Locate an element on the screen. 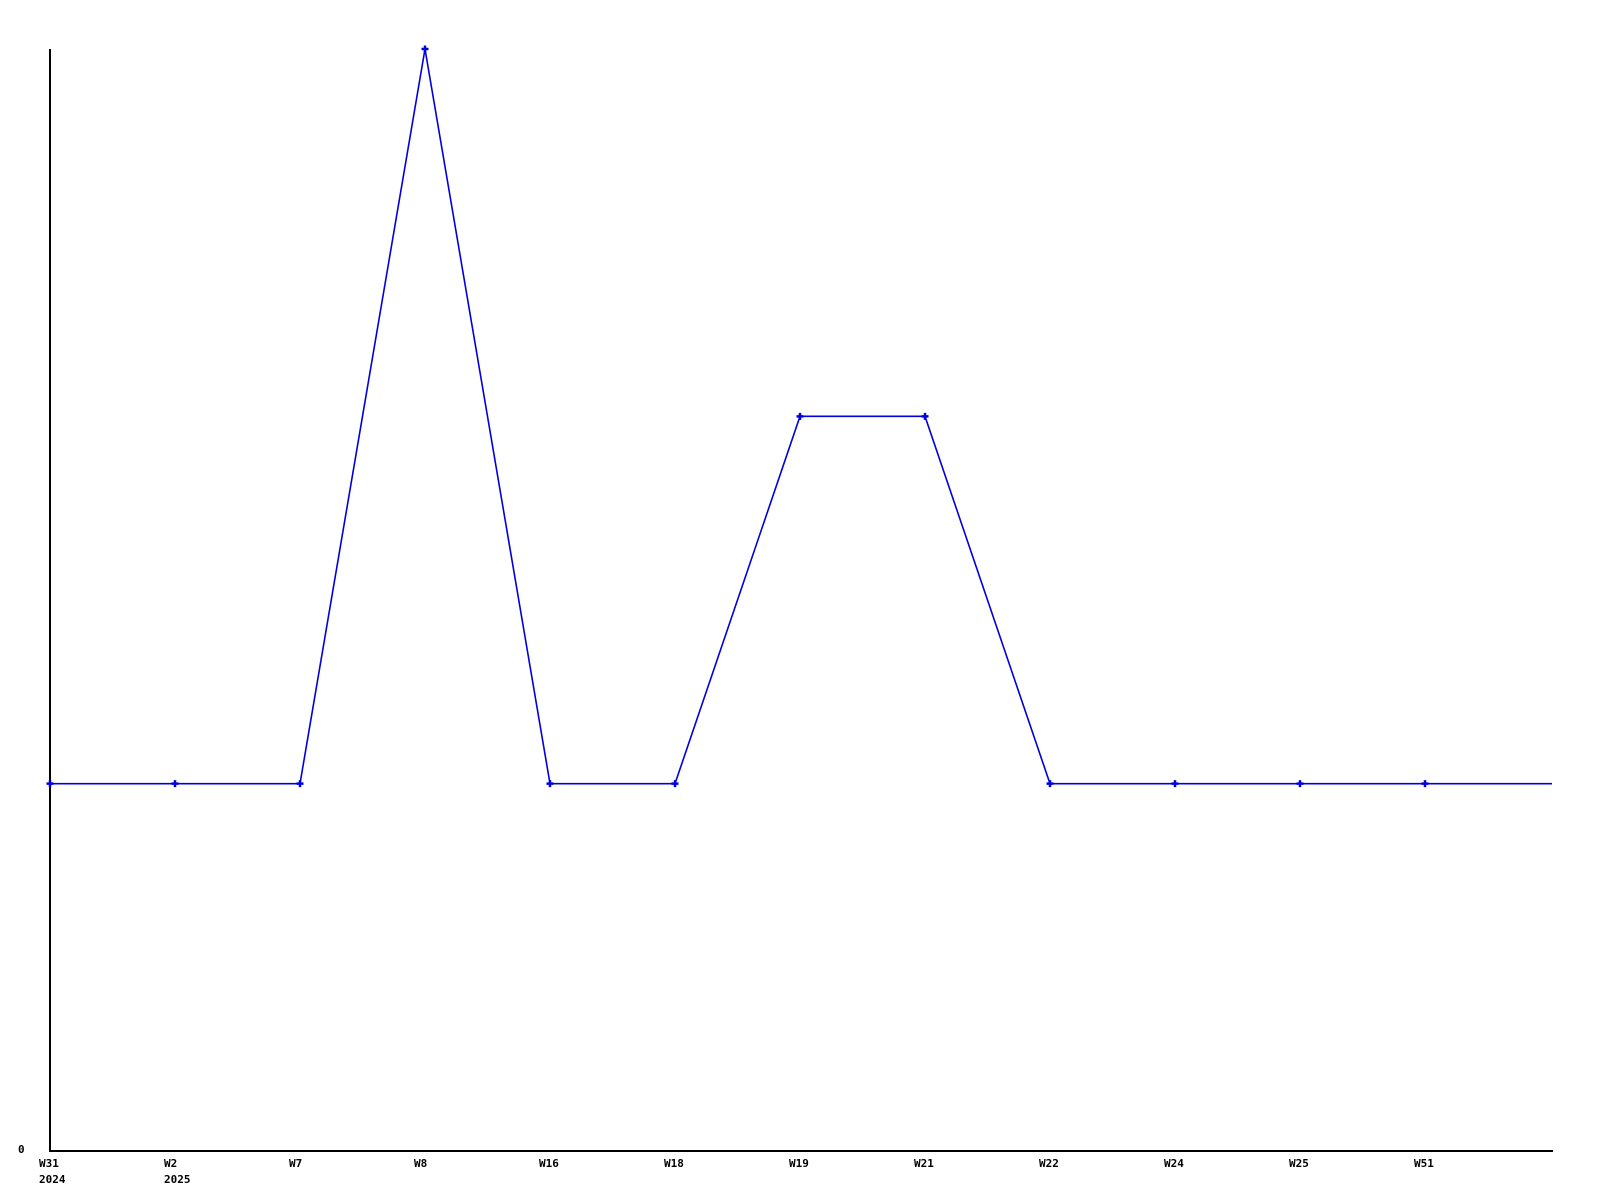 The image size is (1600, 1200). x-tick-label: W18 is located at coordinates (674, 1164).